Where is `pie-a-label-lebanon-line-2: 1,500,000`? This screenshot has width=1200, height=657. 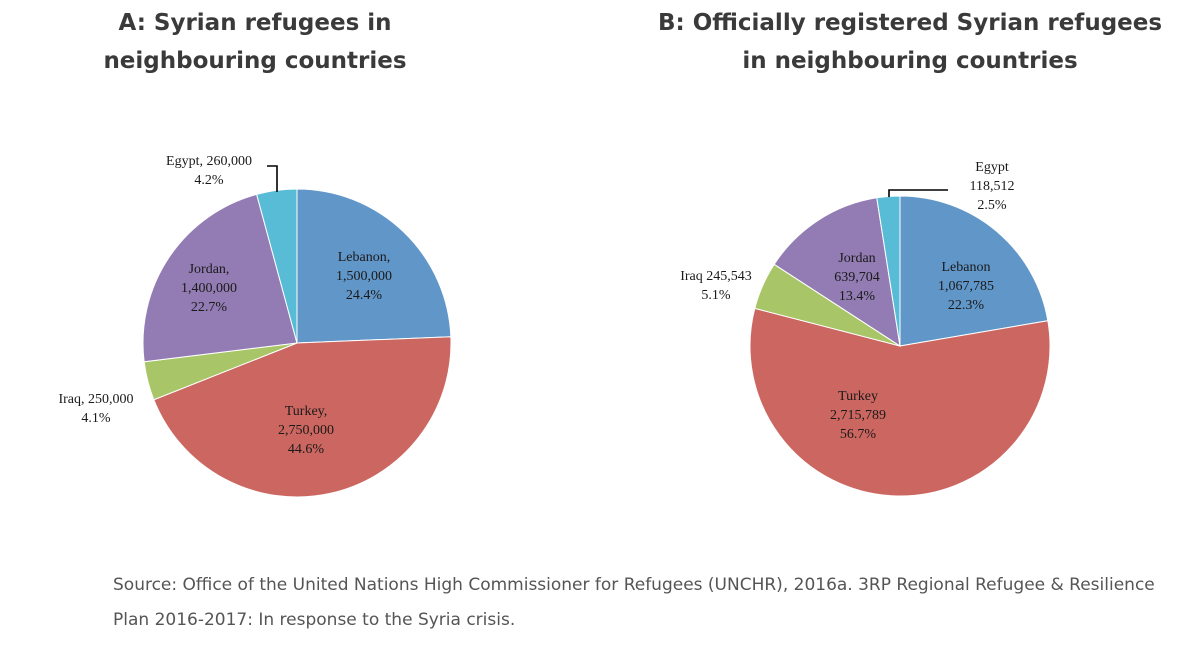 pie-a-label-lebanon-line-2: 1,500,000 is located at coordinates (364, 276).